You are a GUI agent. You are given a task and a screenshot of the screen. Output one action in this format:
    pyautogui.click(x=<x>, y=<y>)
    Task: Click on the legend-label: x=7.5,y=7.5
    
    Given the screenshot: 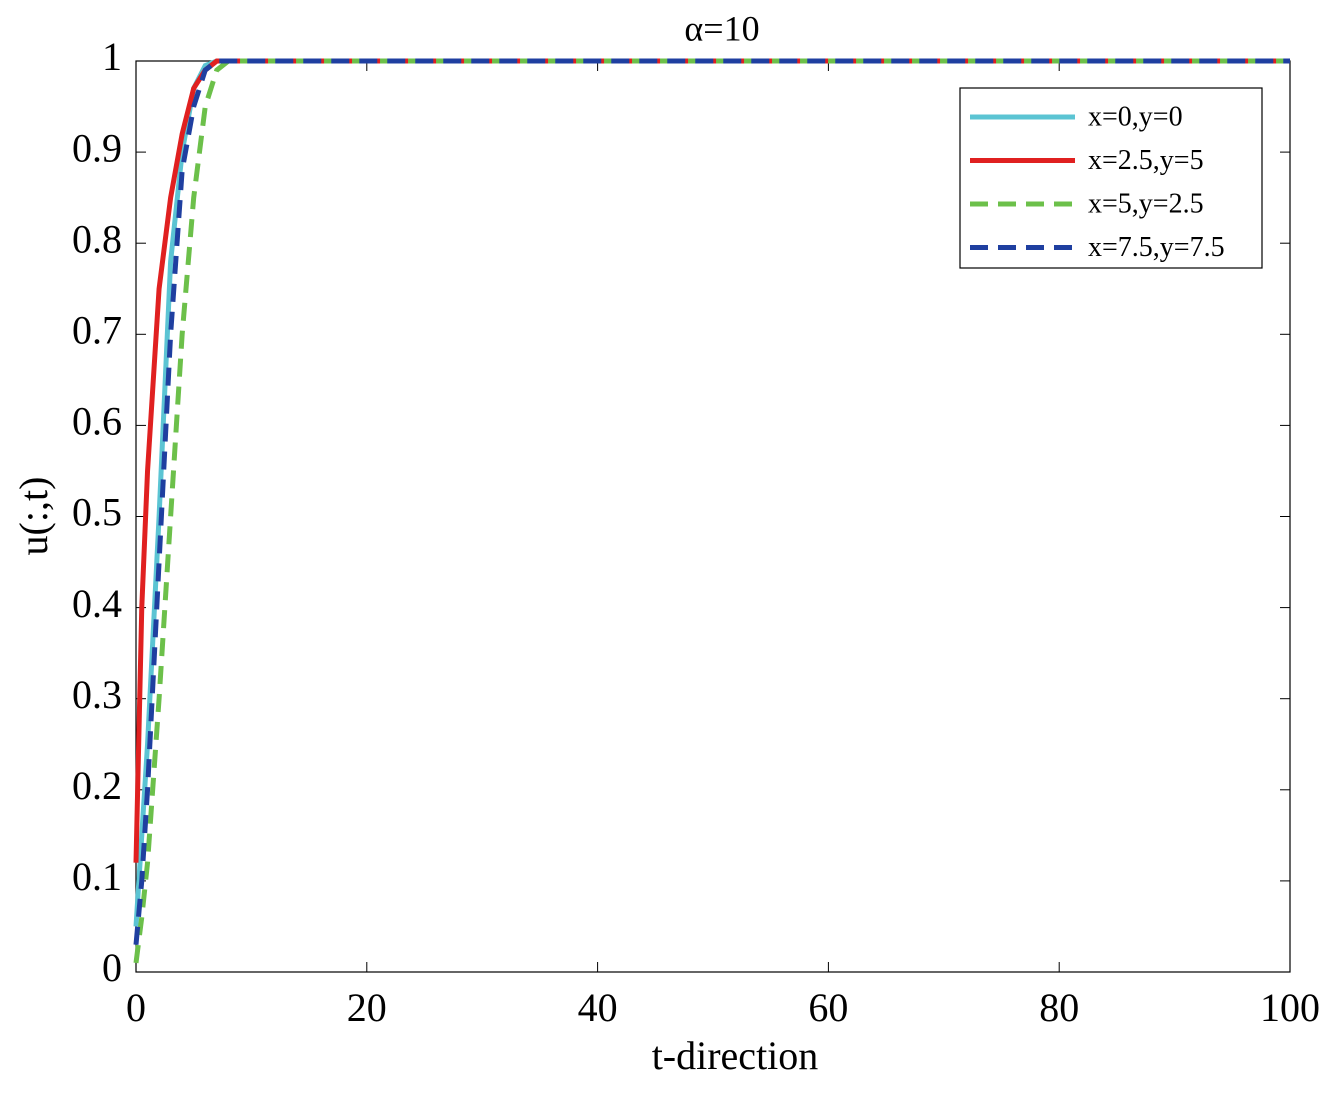 What is the action you would take?
    pyautogui.click(x=1156, y=247)
    